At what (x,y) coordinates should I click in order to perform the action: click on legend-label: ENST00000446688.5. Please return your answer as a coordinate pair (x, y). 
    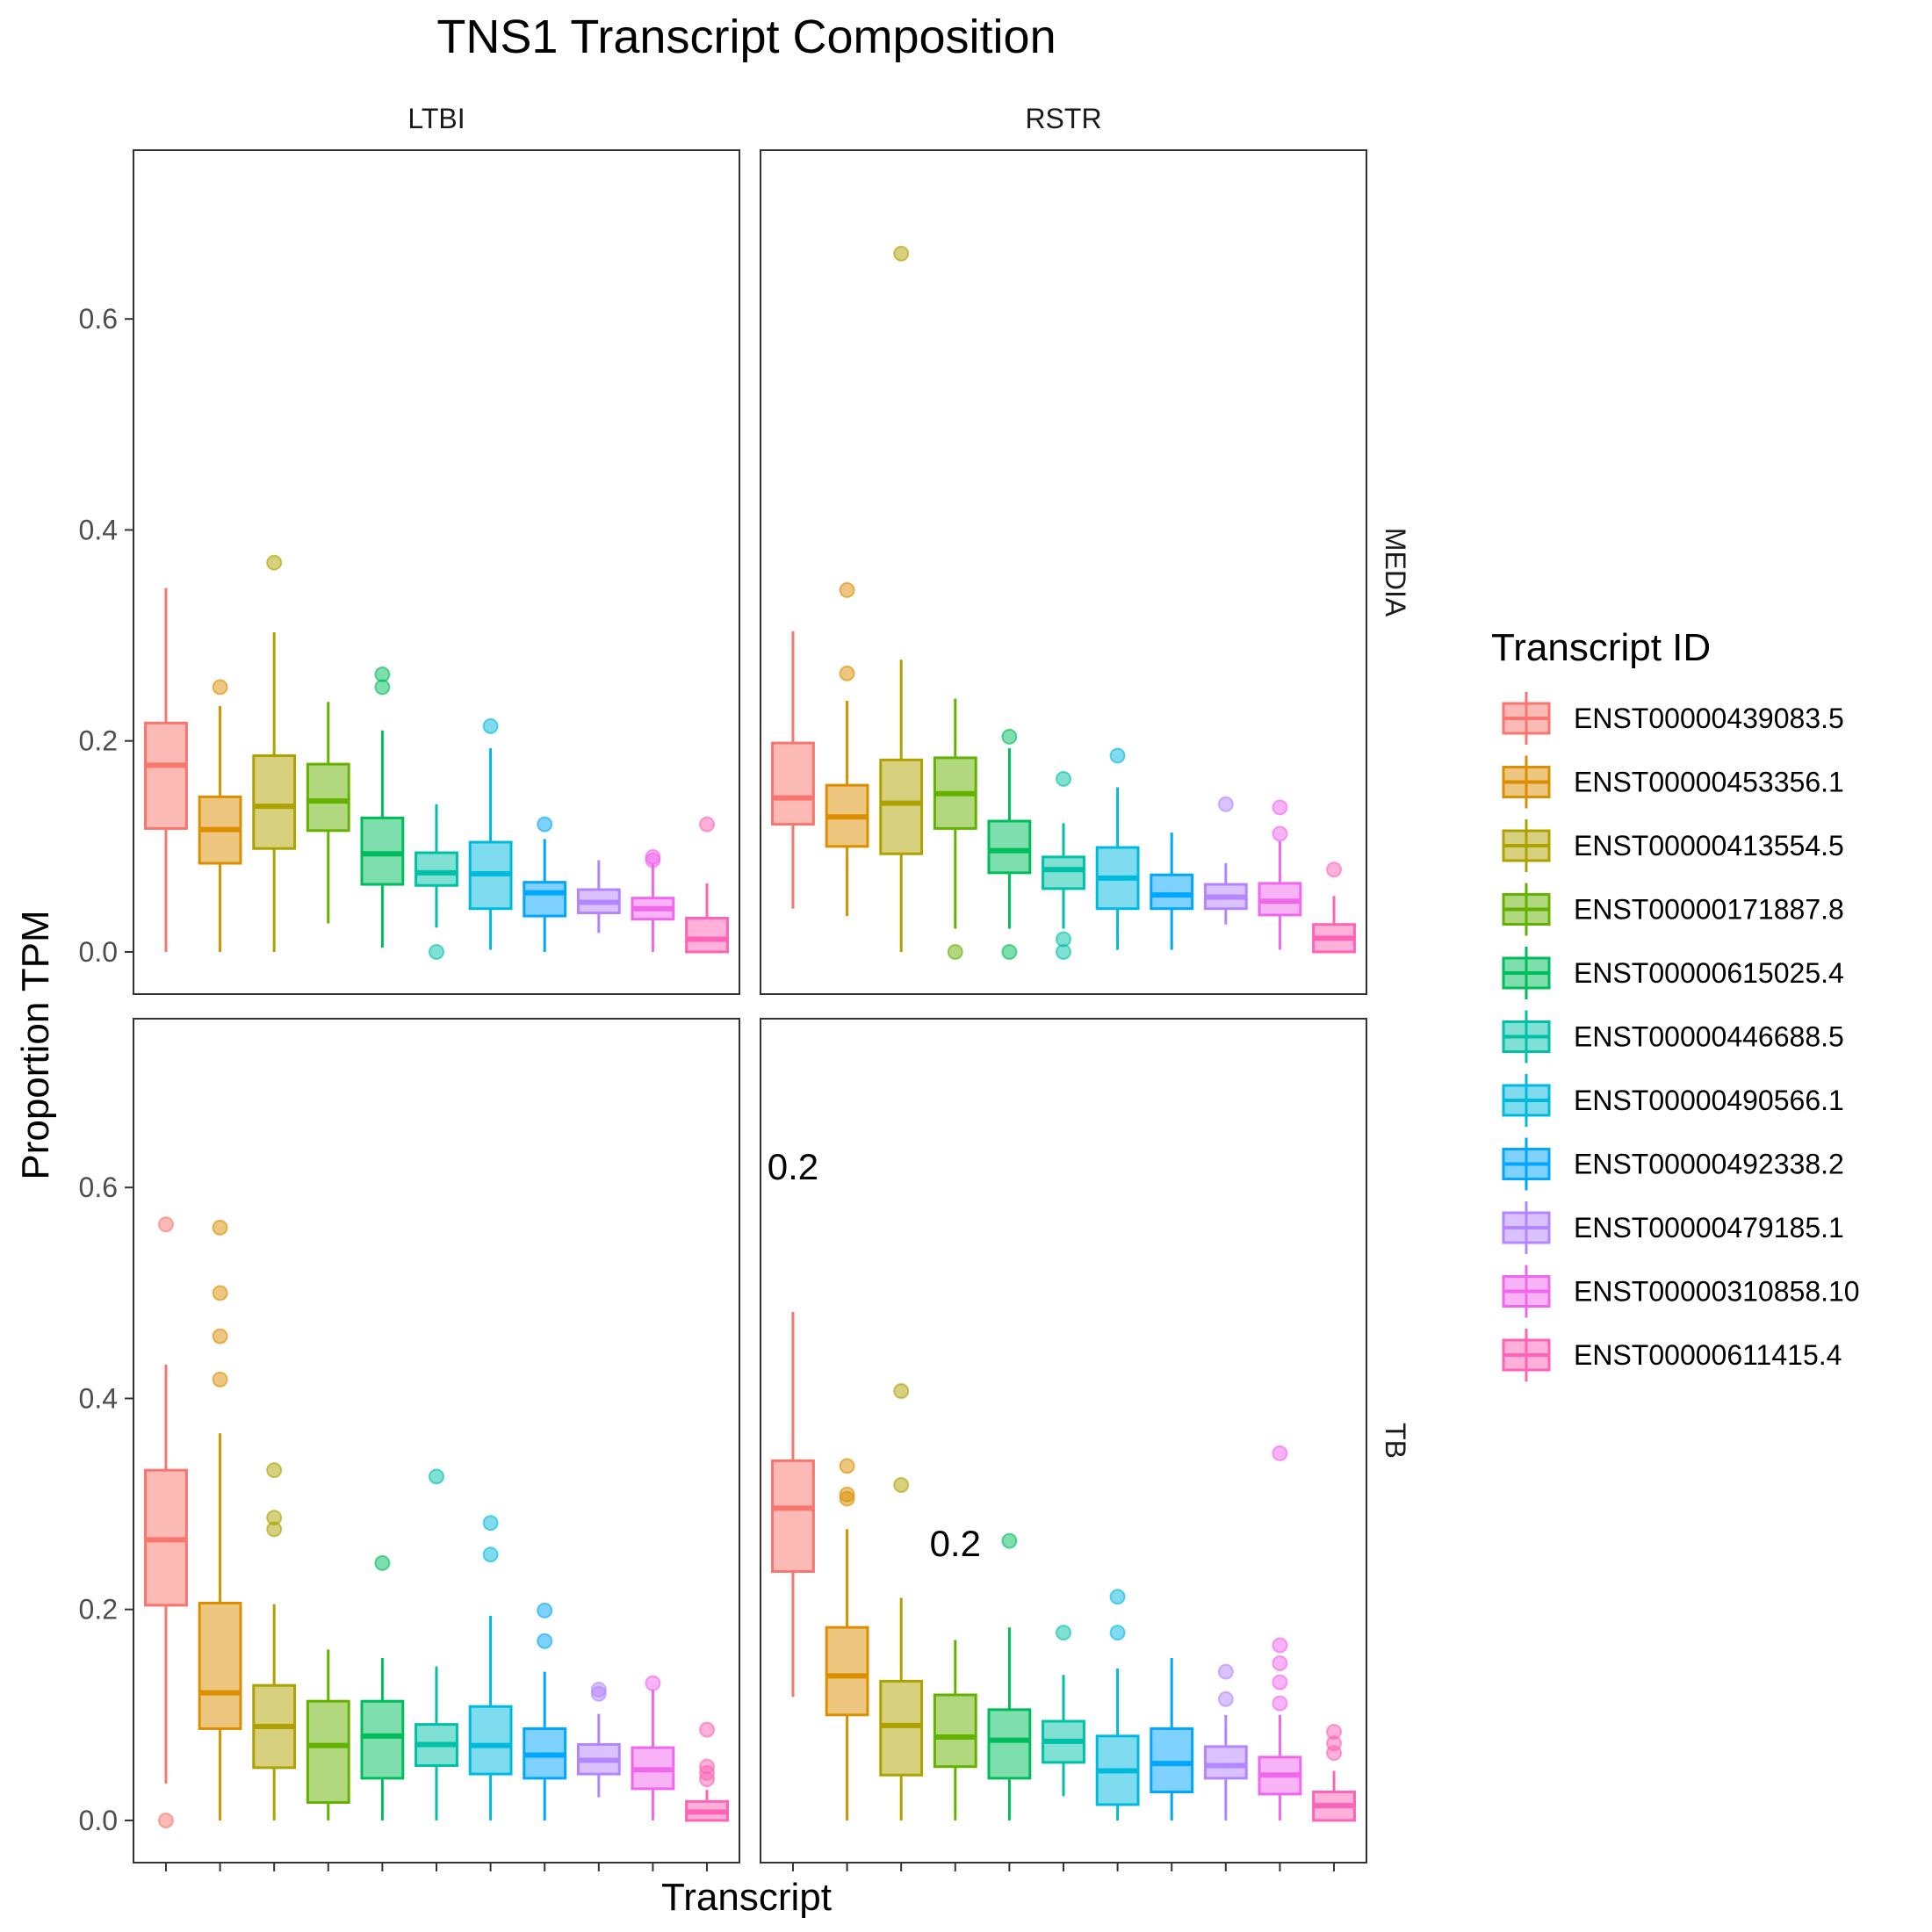
    Looking at the image, I should click on (1709, 1037).